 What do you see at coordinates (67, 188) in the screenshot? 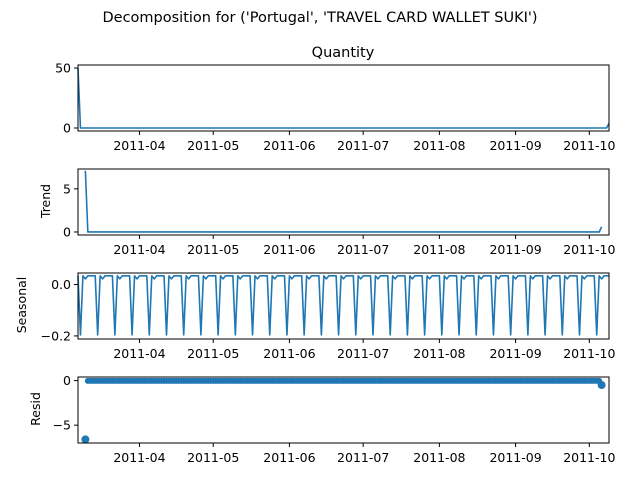
I see `trend-ytick-label: 5` at bounding box center [67, 188].